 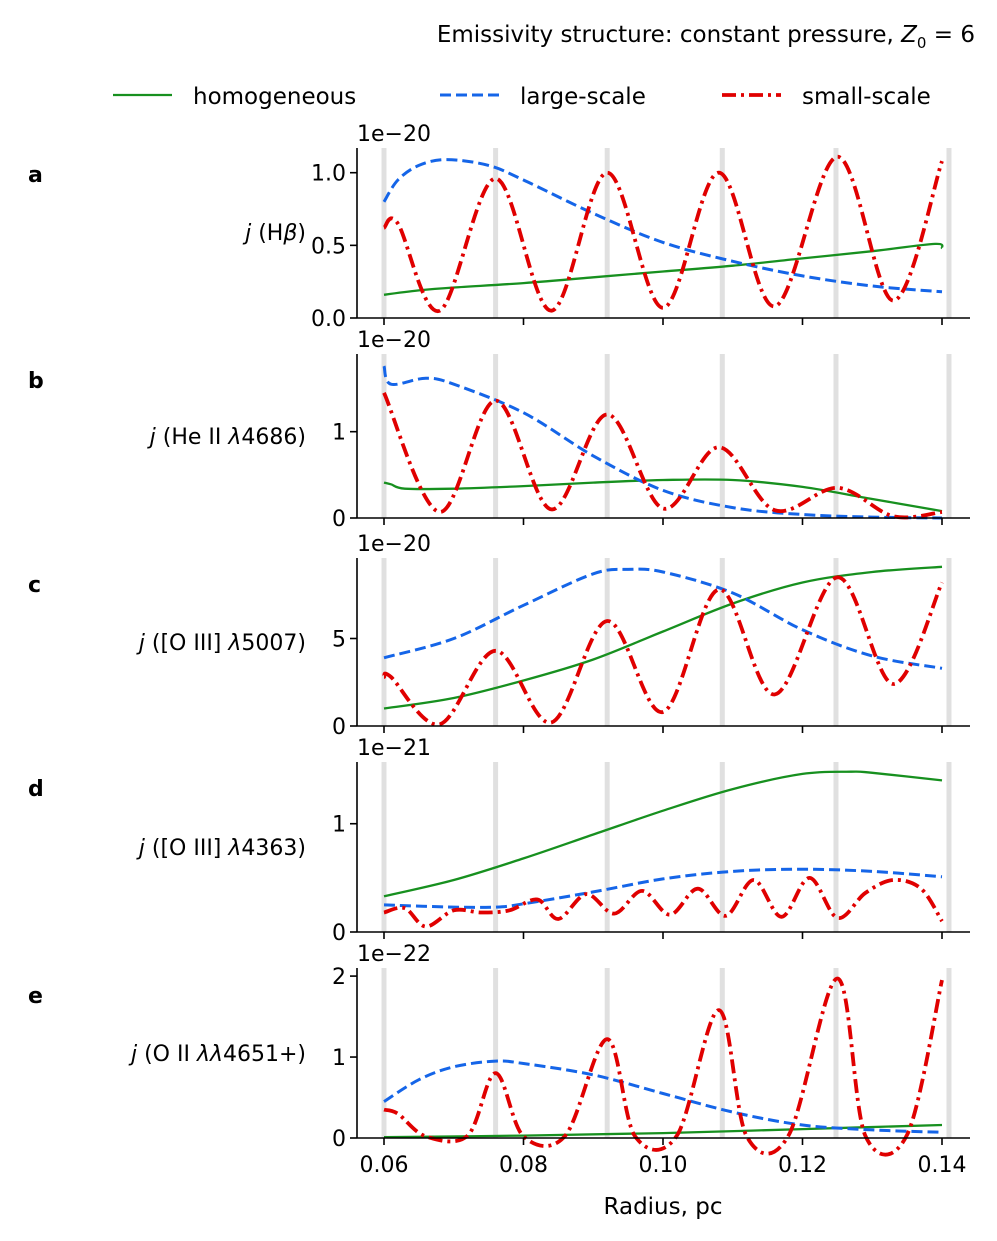 What do you see at coordinates (274, 233) in the screenshot?
I see `y-axis-label: j (Hβ)` at bounding box center [274, 233].